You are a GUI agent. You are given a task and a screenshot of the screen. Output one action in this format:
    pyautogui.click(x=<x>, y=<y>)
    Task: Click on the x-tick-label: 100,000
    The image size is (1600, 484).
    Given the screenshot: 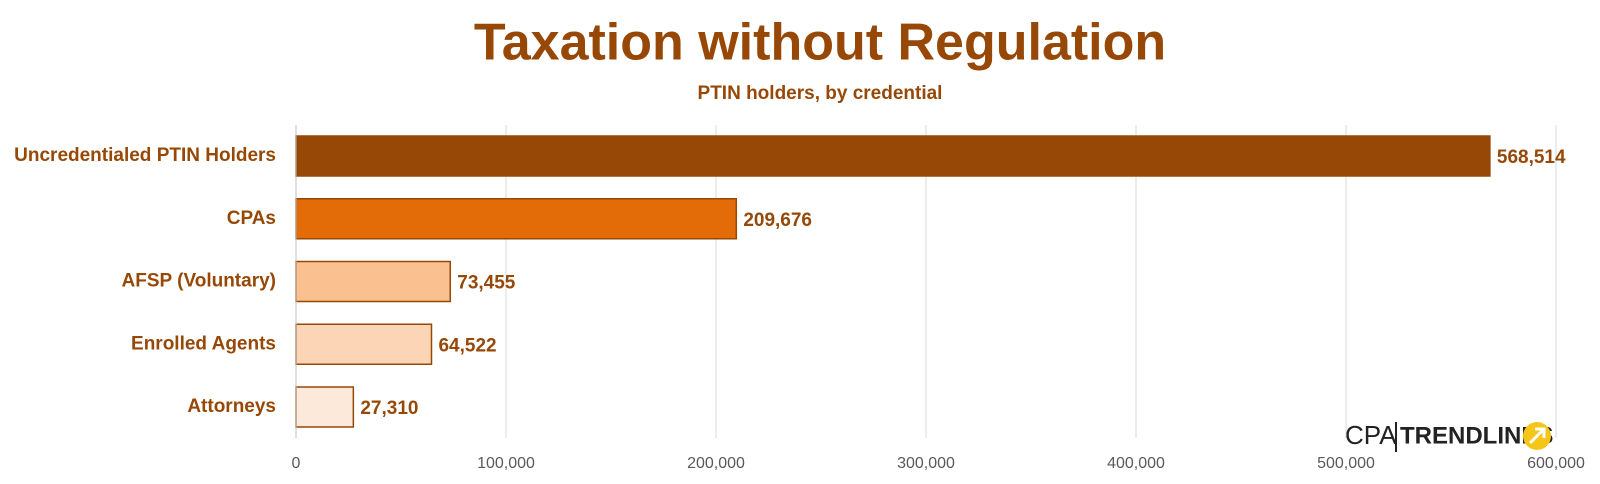 What is the action you would take?
    pyautogui.click(x=506, y=463)
    